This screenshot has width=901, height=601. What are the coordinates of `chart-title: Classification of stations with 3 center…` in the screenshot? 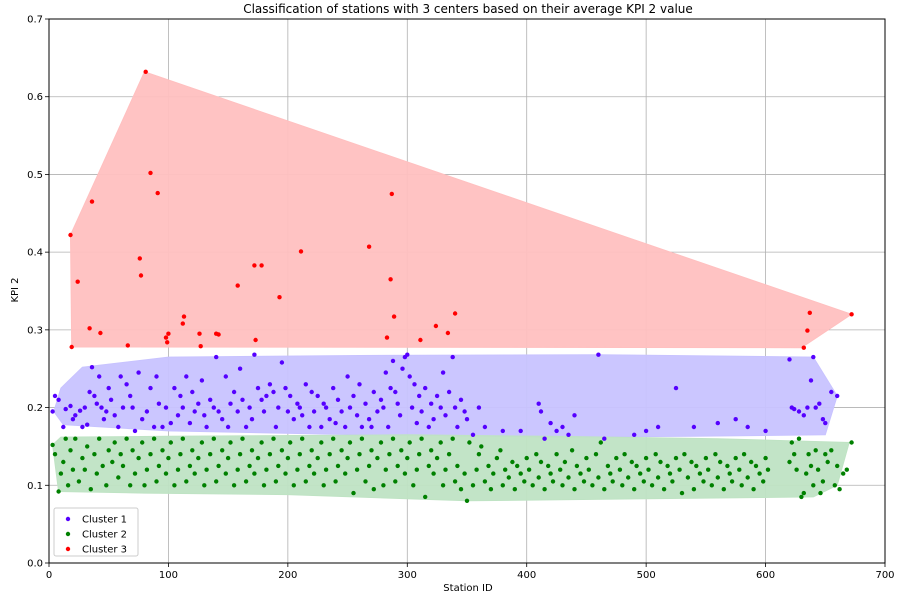 It's located at (468, 9).